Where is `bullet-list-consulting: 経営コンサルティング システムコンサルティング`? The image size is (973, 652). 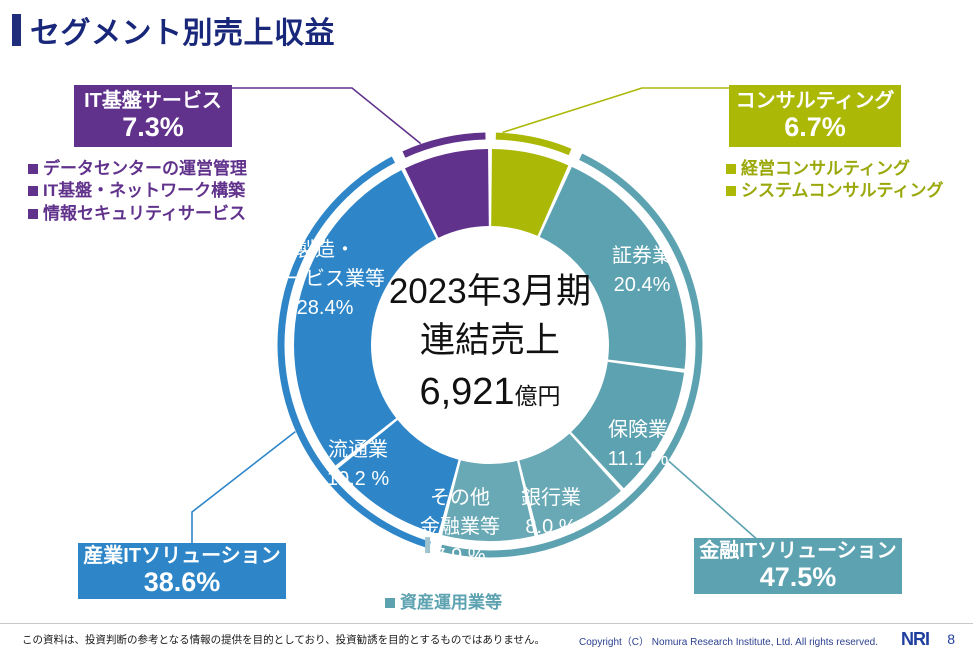
bullet-list-consulting: 経営コンサルティング システムコンサルティング is located at coordinates (834, 180).